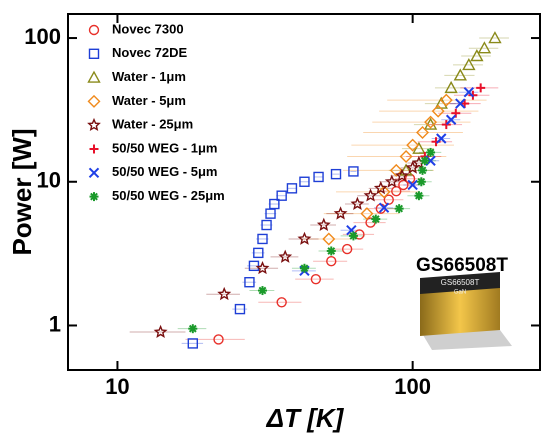  What do you see at coordinates (22, 191) in the screenshot?
I see `y-axis-label: Power [W]` at bounding box center [22, 191].